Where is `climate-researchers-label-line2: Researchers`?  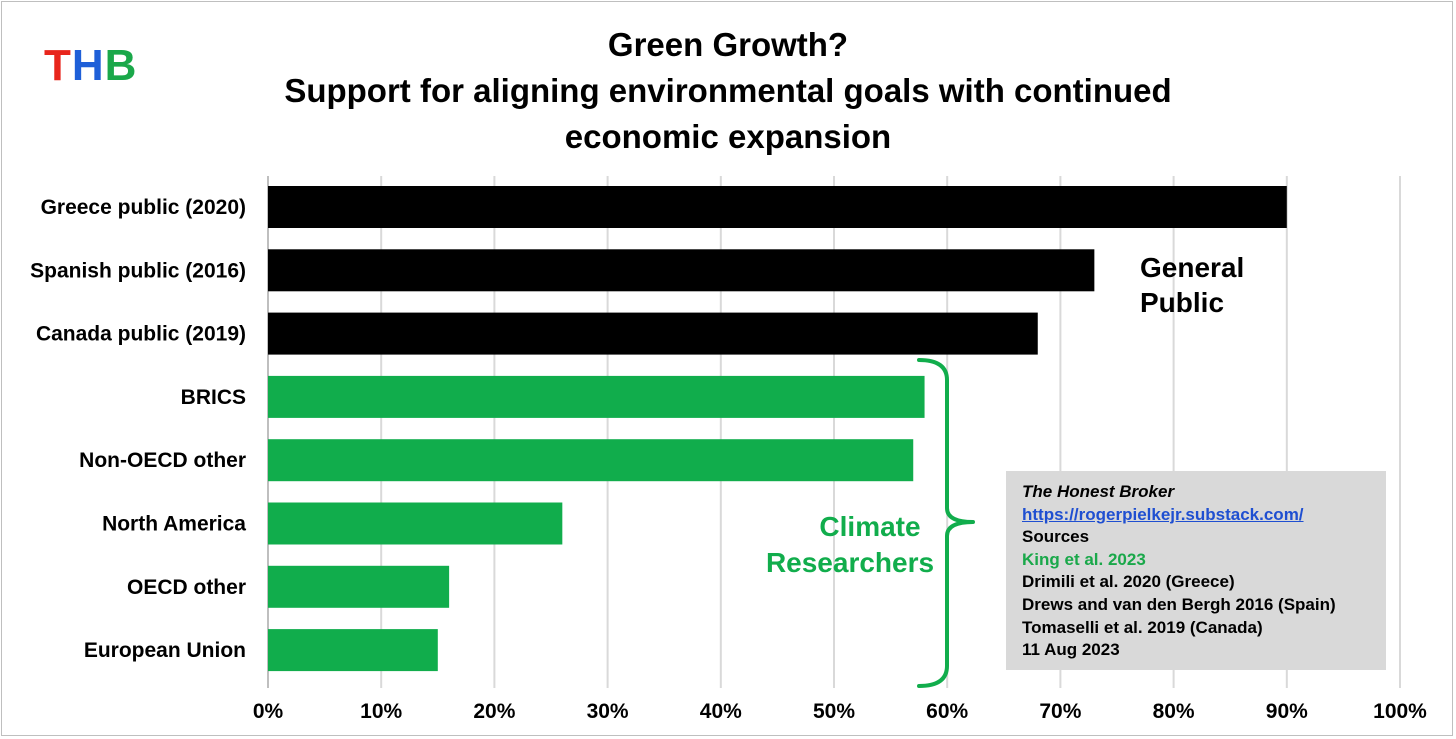 climate-researchers-label-line2: Researchers is located at coordinates (850, 562).